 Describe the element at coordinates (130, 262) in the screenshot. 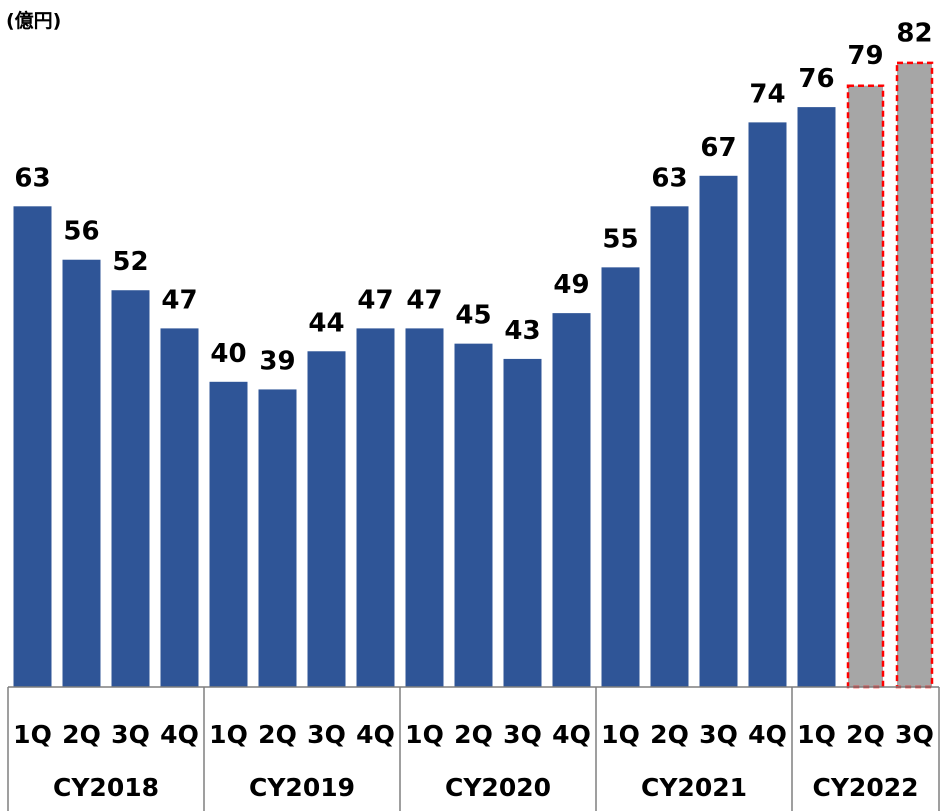

I see `value-label: 52` at that location.